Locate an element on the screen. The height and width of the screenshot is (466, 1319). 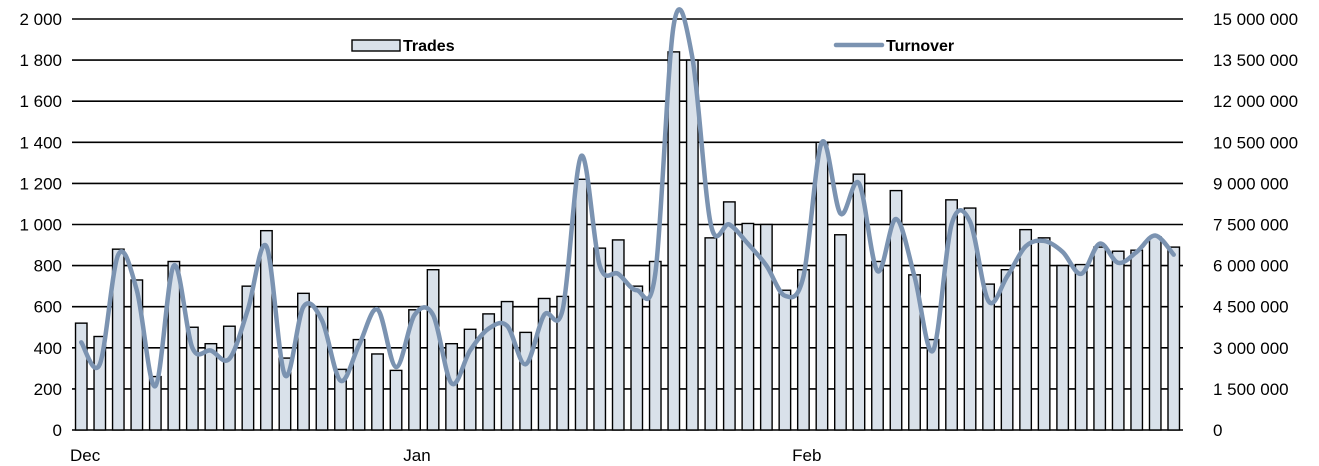
left-tick-label: 800 is located at coordinates (48, 266).